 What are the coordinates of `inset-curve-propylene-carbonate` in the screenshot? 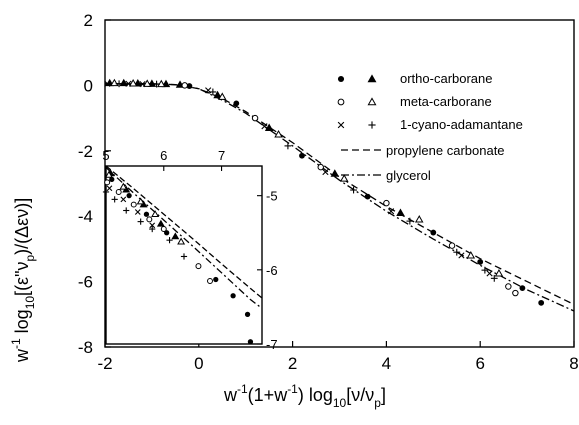 It's located at (184, 232).